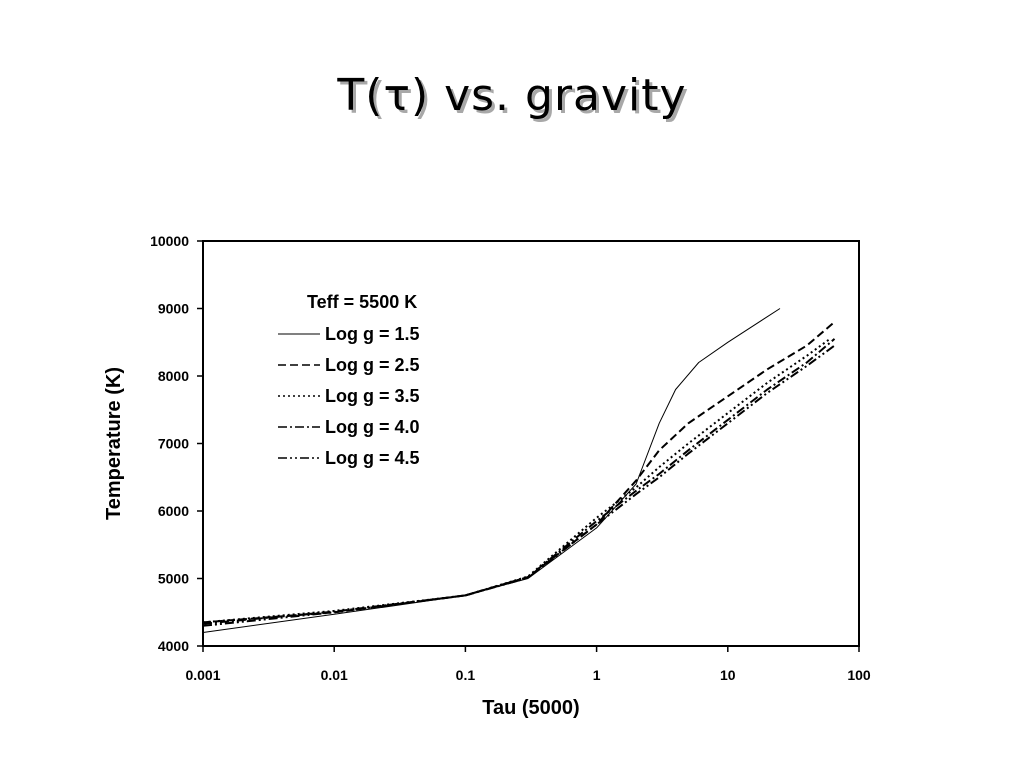 The height and width of the screenshot is (768, 1024). I want to click on legend-label-1: Log g = 2.5, so click(372, 365).